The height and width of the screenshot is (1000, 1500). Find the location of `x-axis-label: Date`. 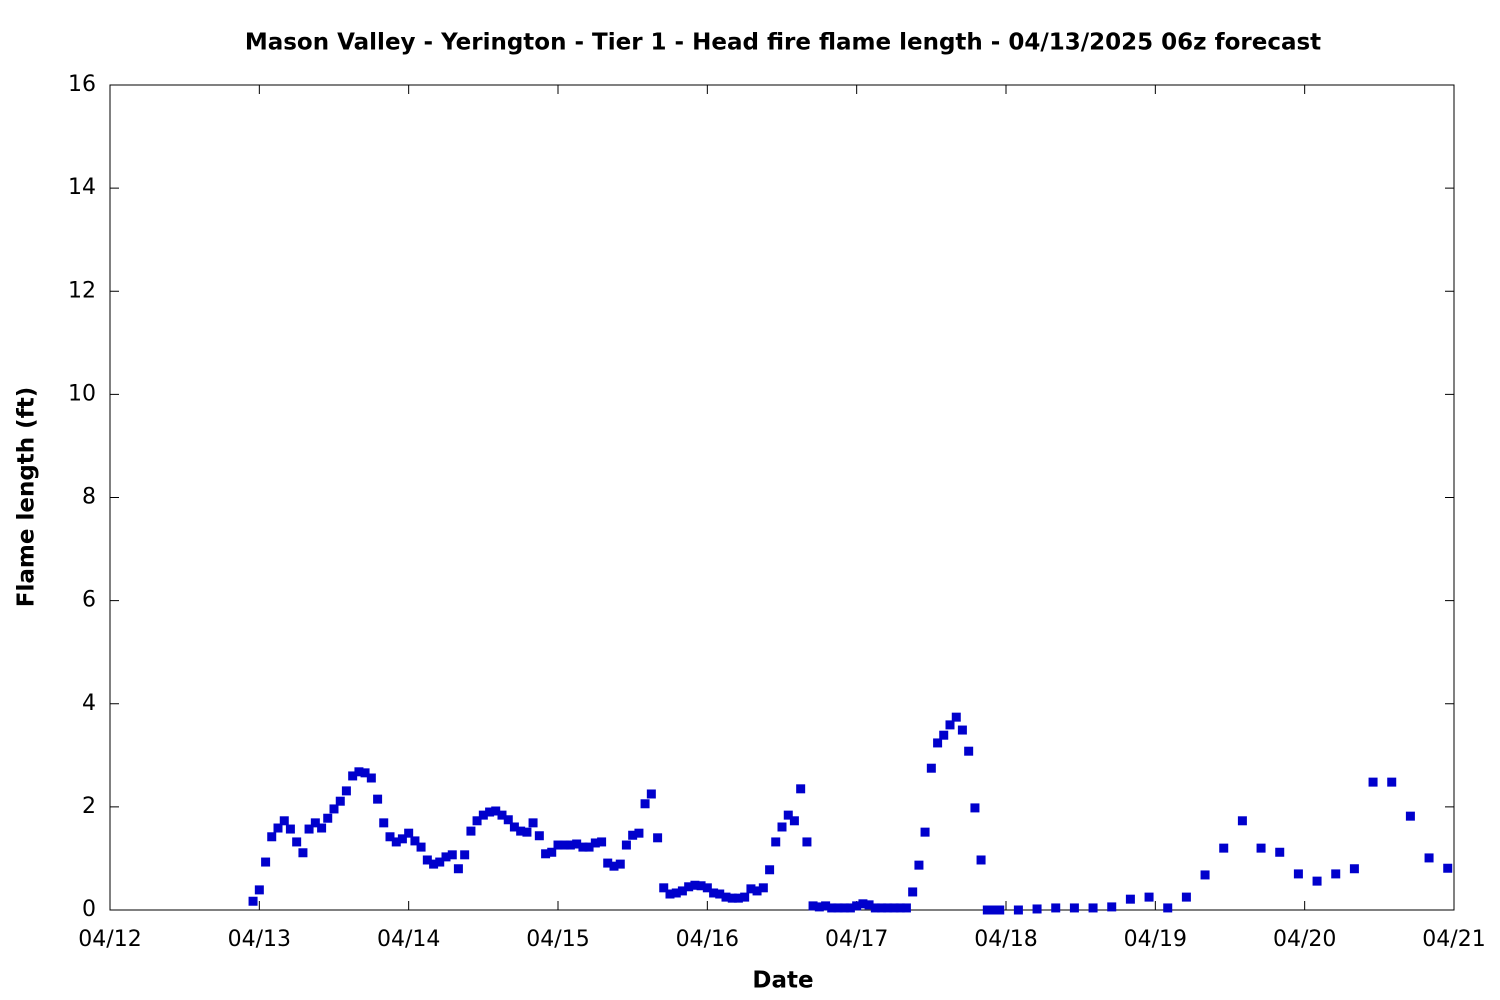

x-axis-label: Date is located at coordinates (782, 981).